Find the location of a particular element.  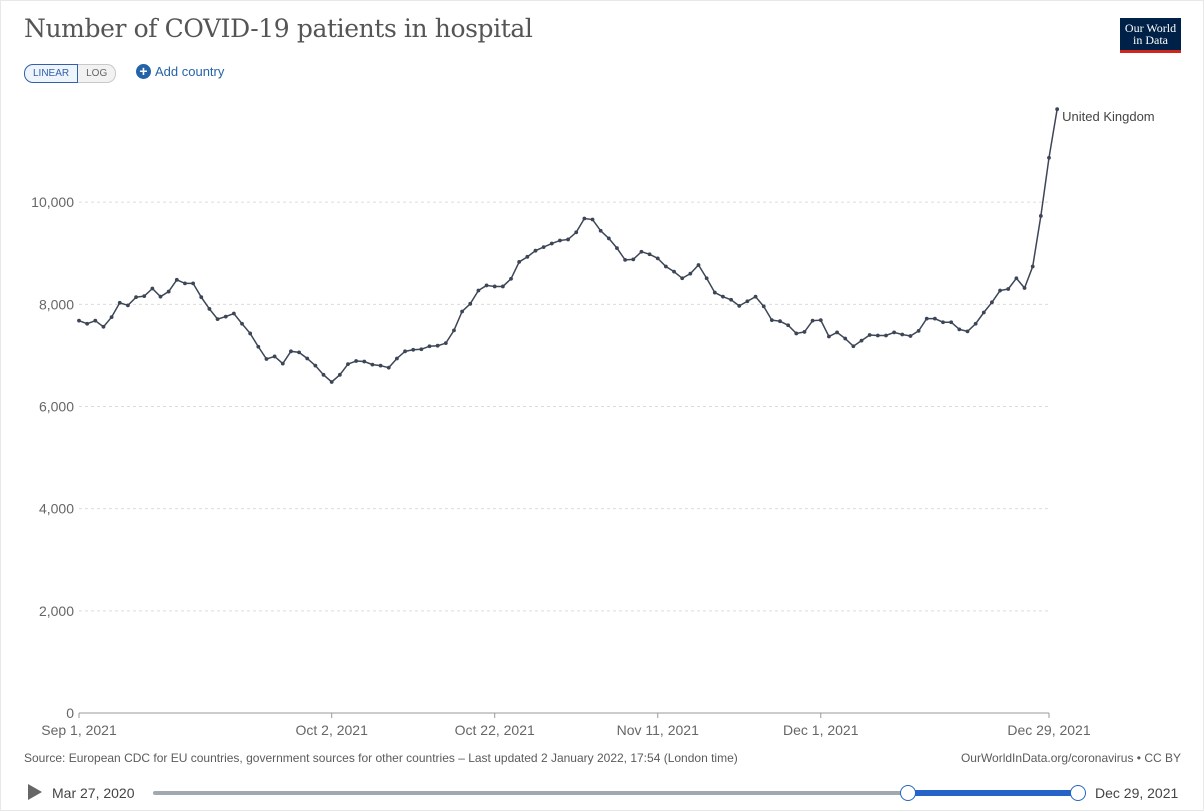

x-tick-label: Dec 1, 2021 is located at coordinates (821, 730).